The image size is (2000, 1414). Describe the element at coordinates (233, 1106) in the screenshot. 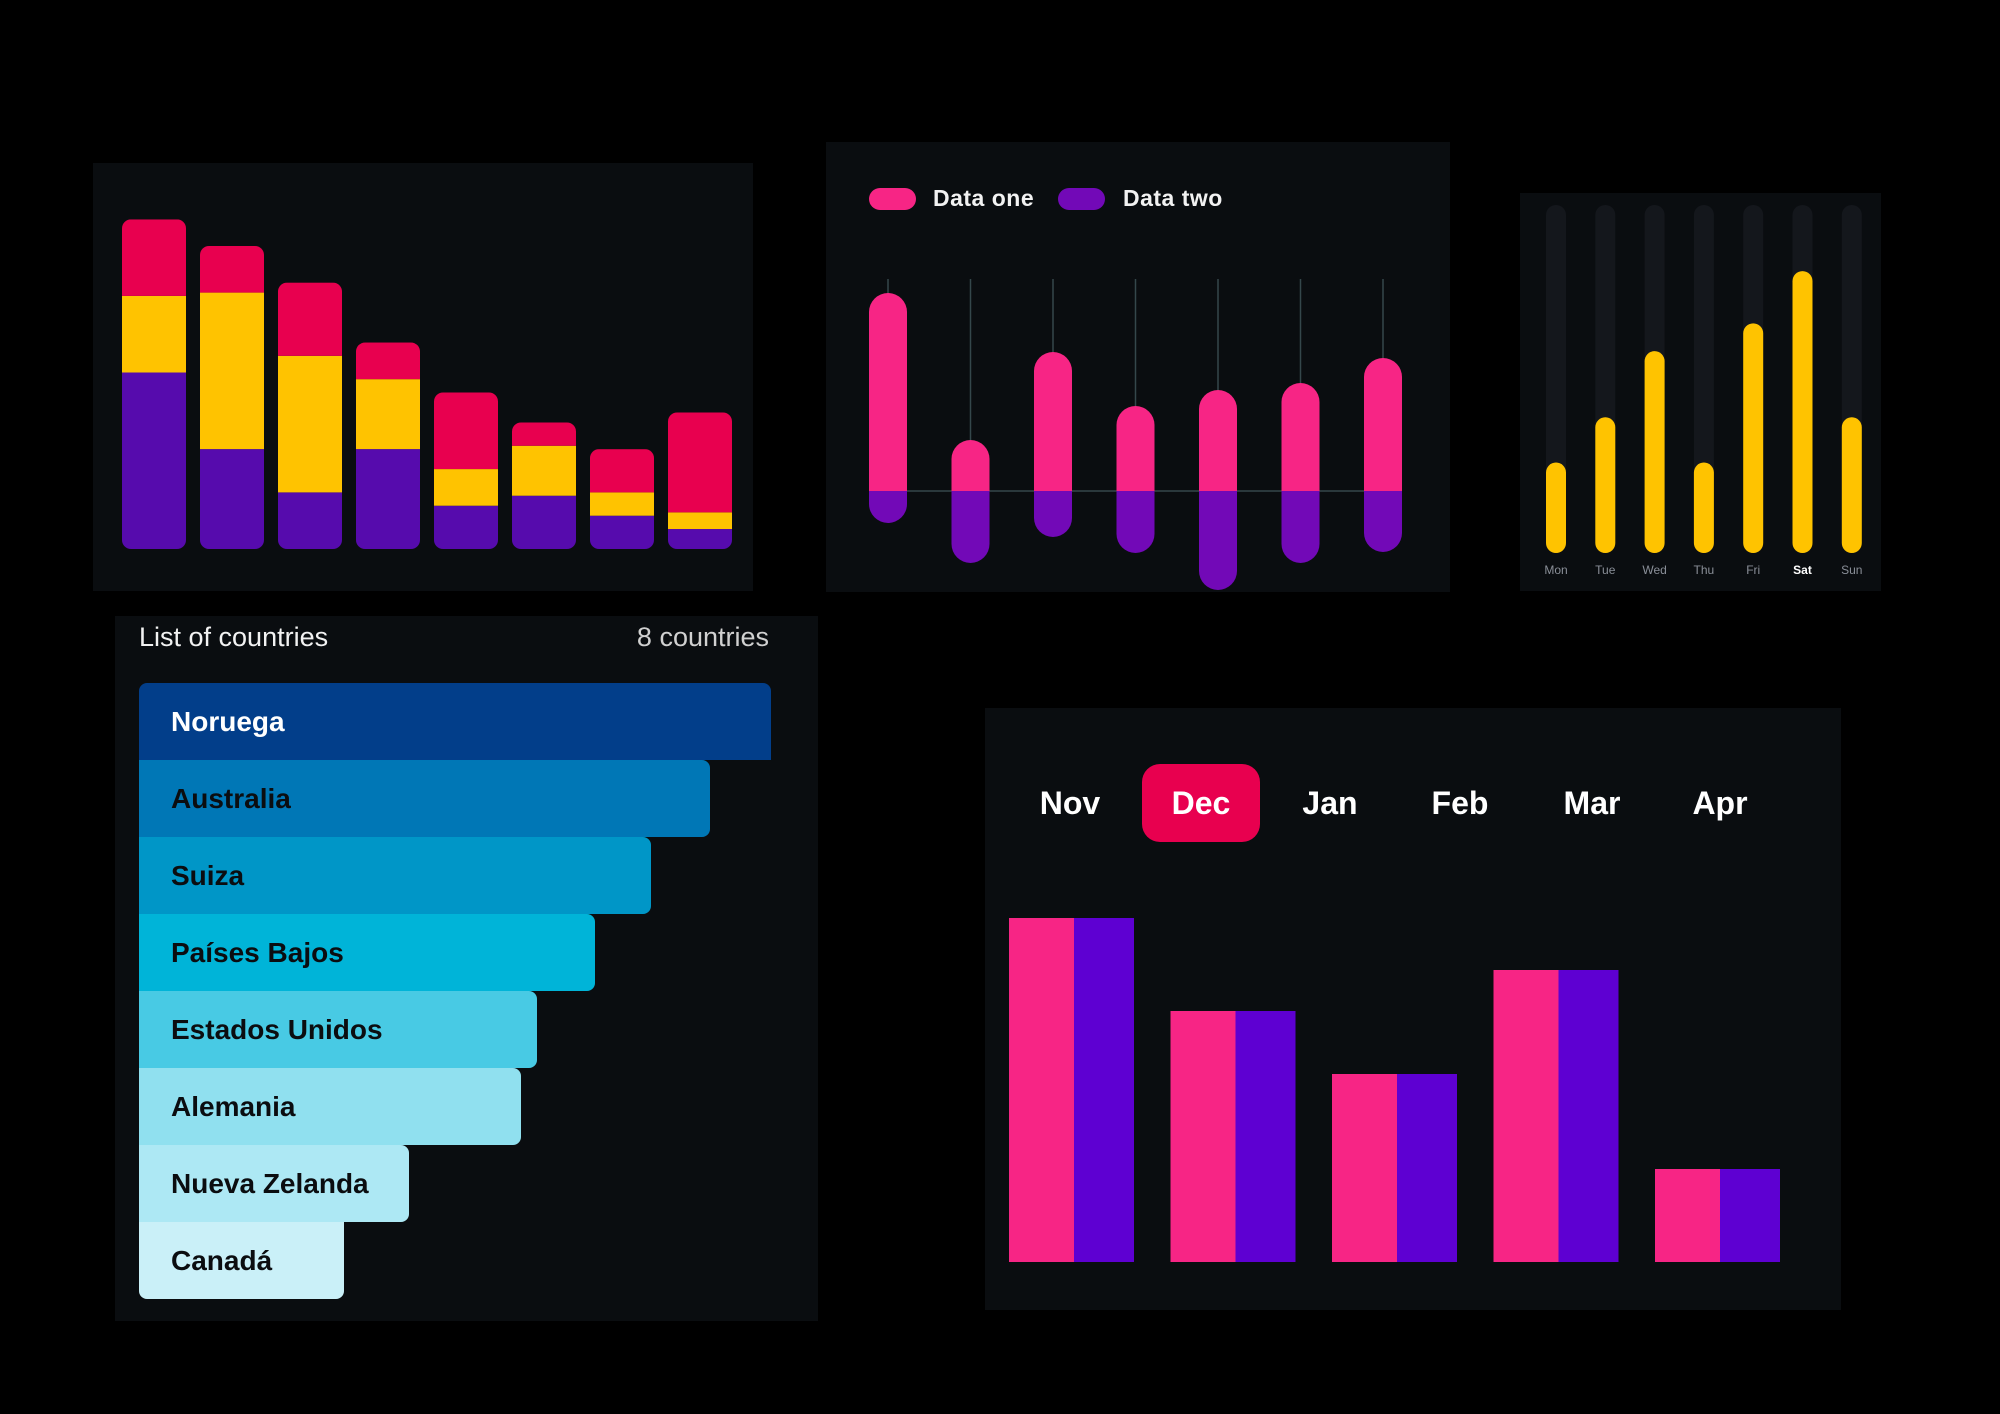

I see `country-name: Alemania` at that location.